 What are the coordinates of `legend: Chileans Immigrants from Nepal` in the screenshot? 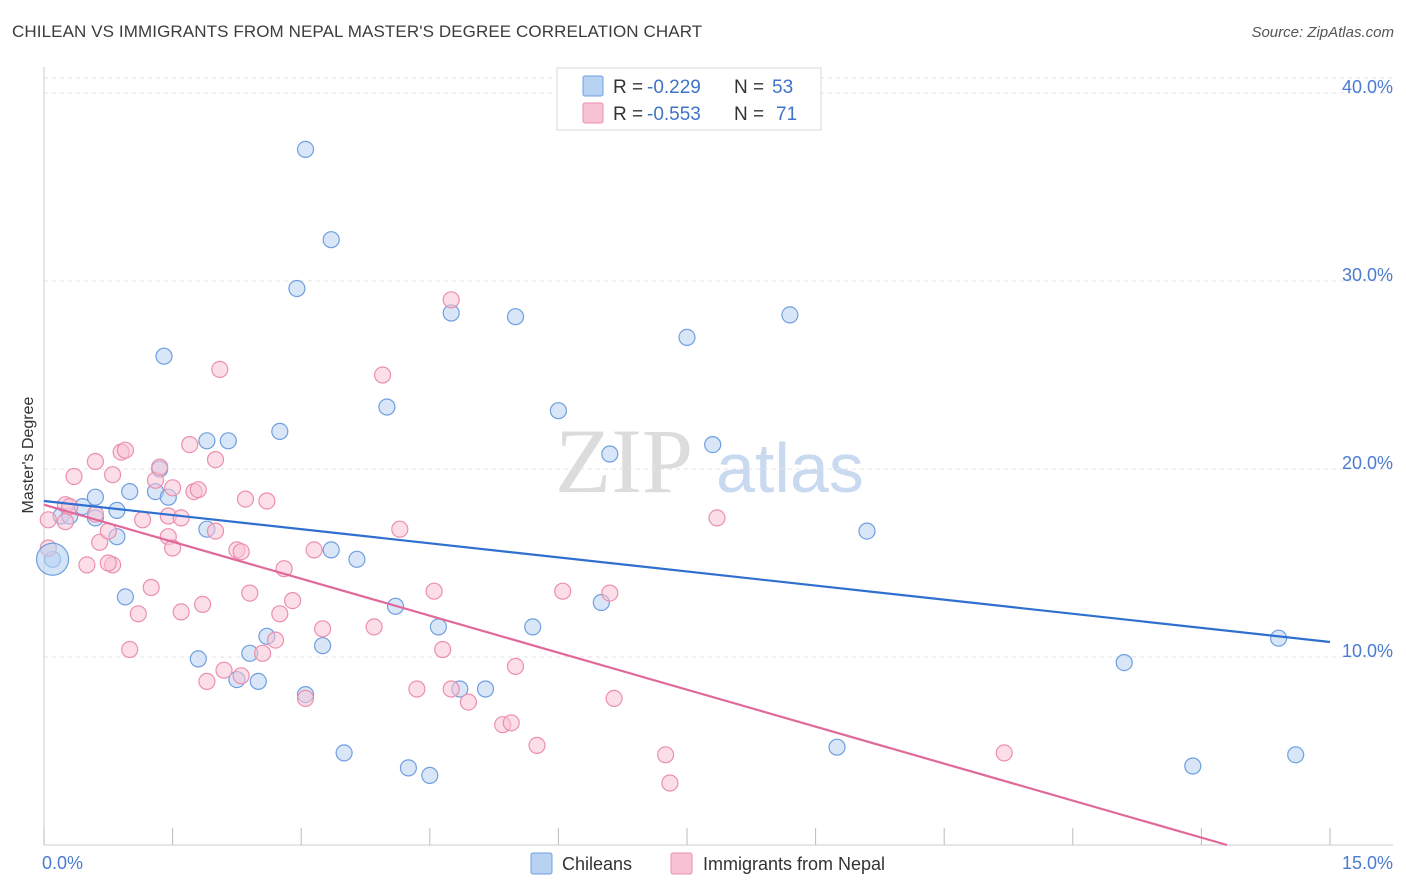 It's located at (707, 863).